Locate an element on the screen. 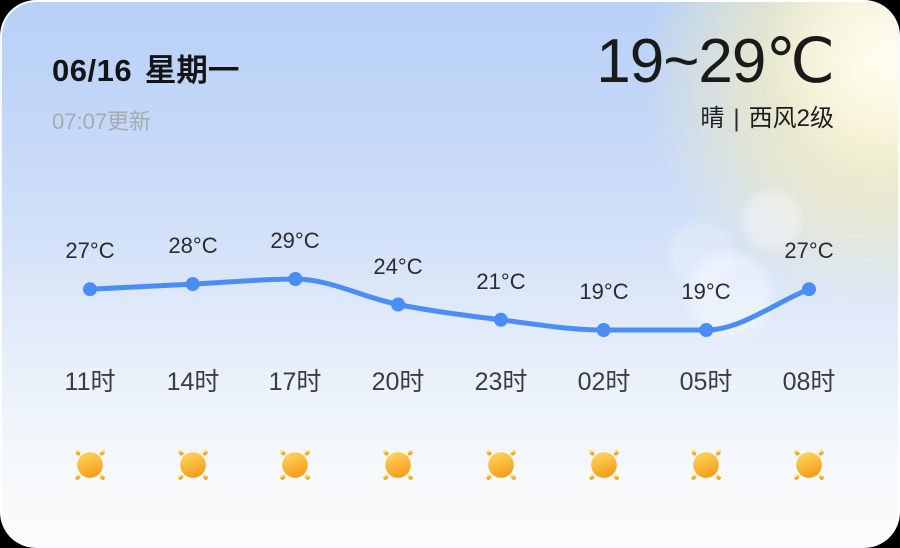 This screenshot has height=548, width=900. update-time: 07:07更新 is located at coordinates (102, 121).